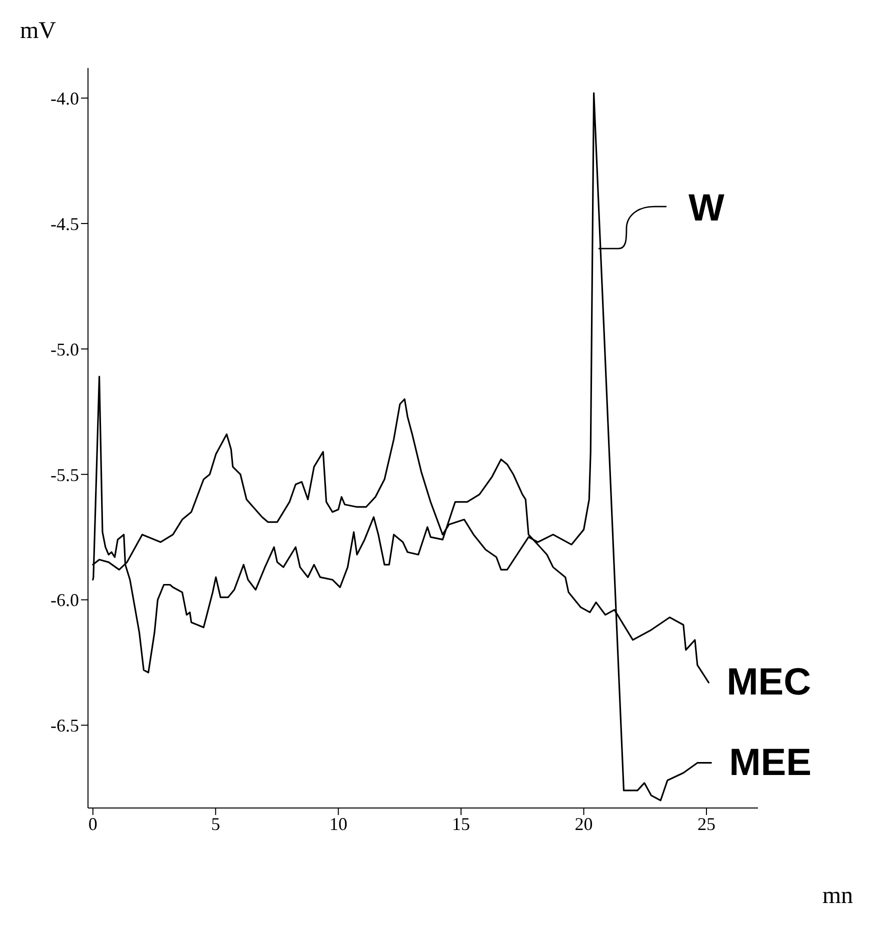  I want to click on x-tick-label: 25, so click(706, 824).